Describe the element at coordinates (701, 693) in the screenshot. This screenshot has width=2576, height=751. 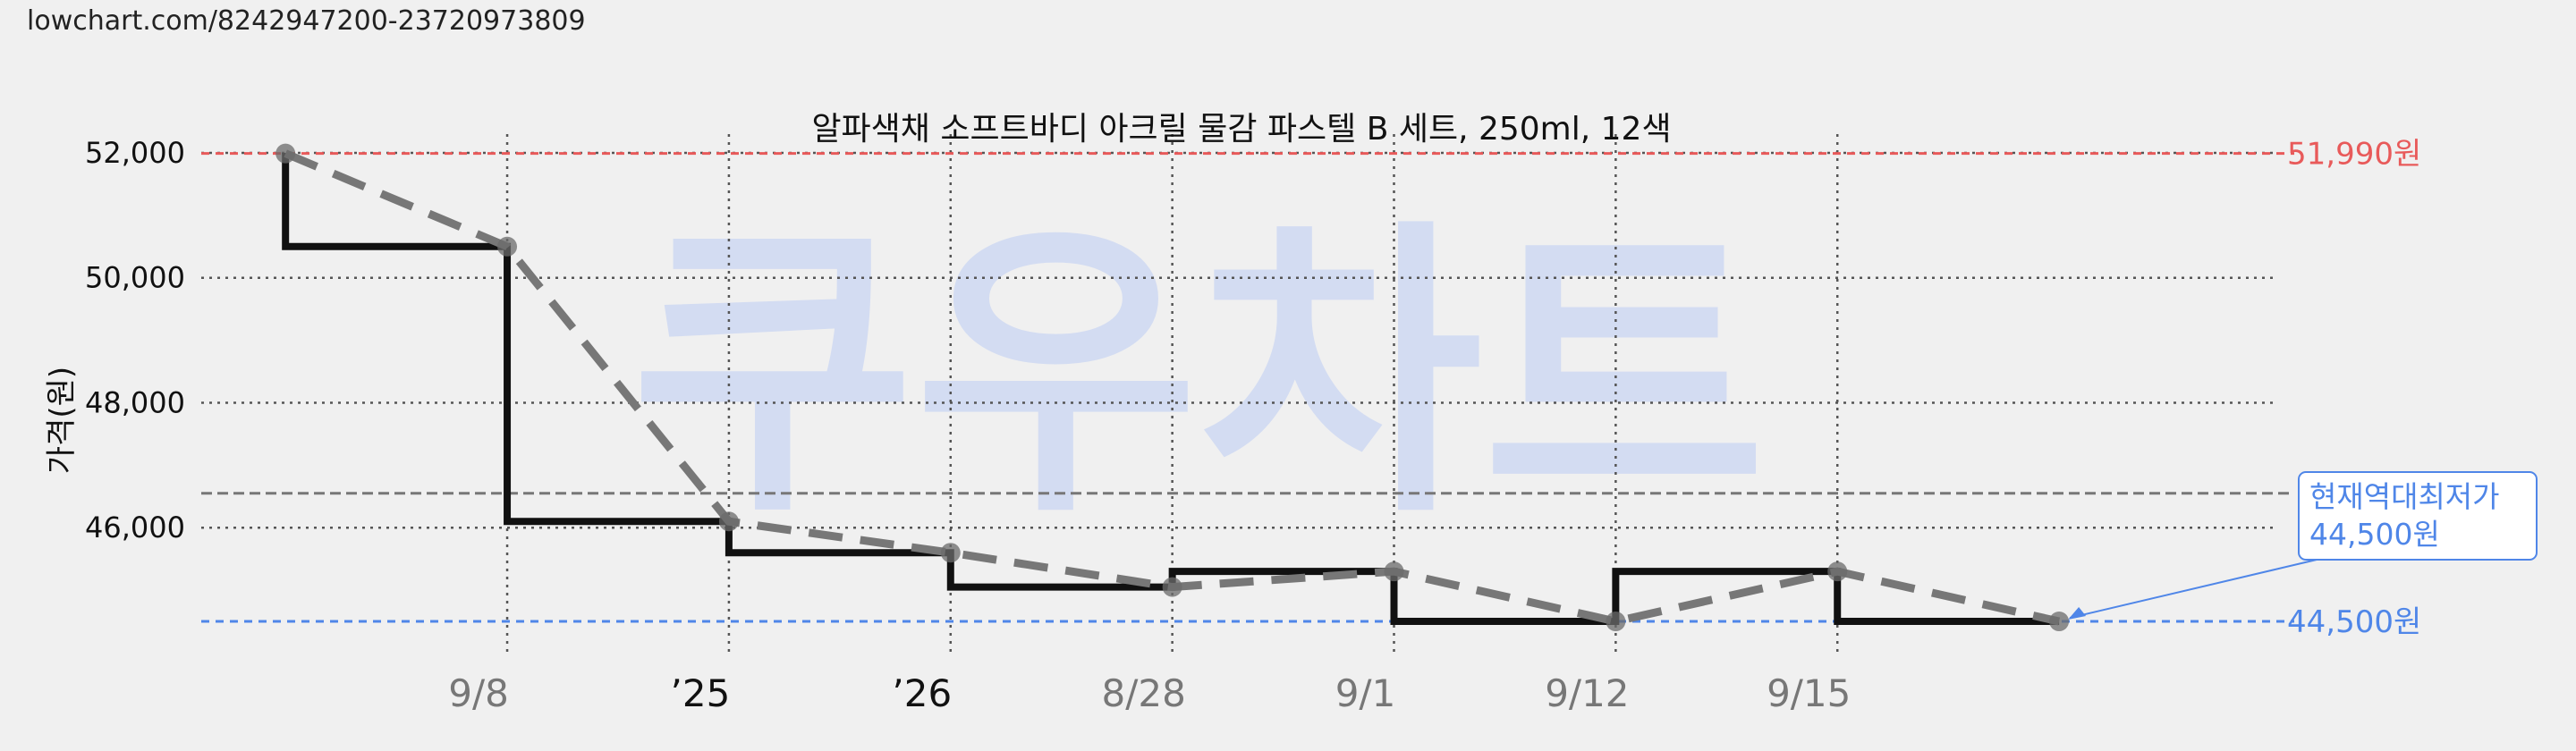
I see `x-tick-label: ’25` at that location.